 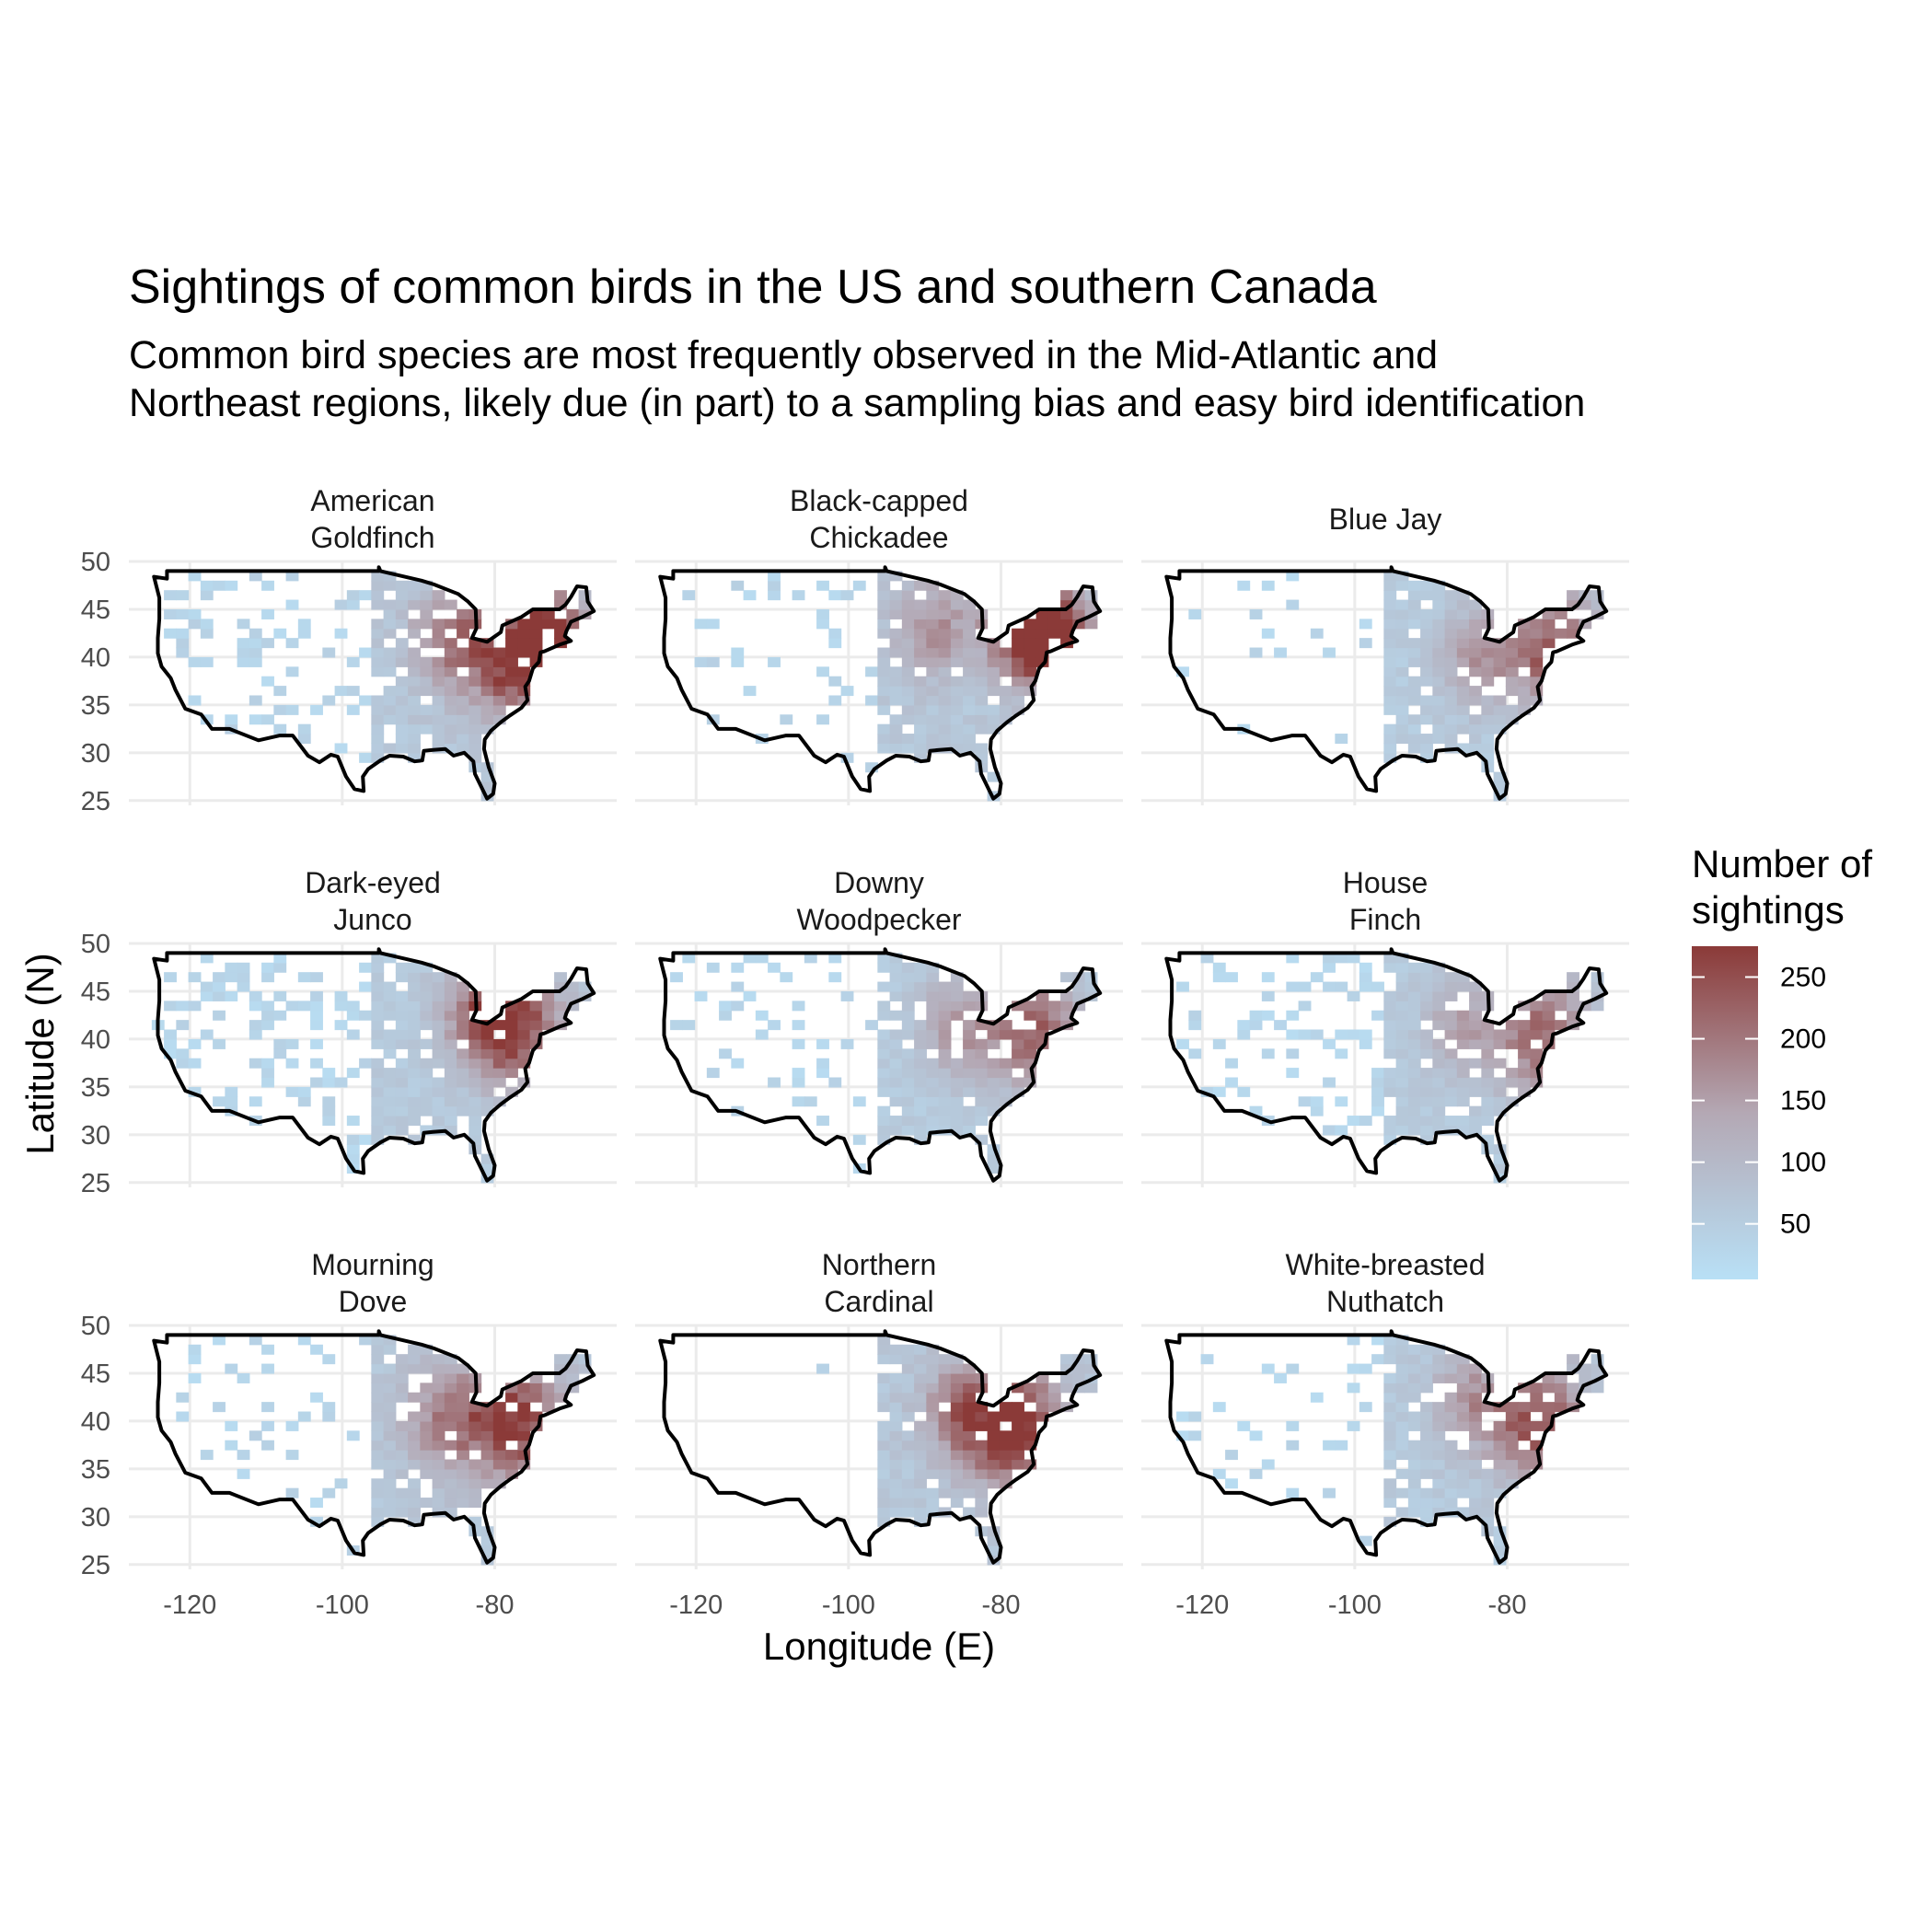 I want to click on y-tick-label: 35, so click(x=96, y=706).